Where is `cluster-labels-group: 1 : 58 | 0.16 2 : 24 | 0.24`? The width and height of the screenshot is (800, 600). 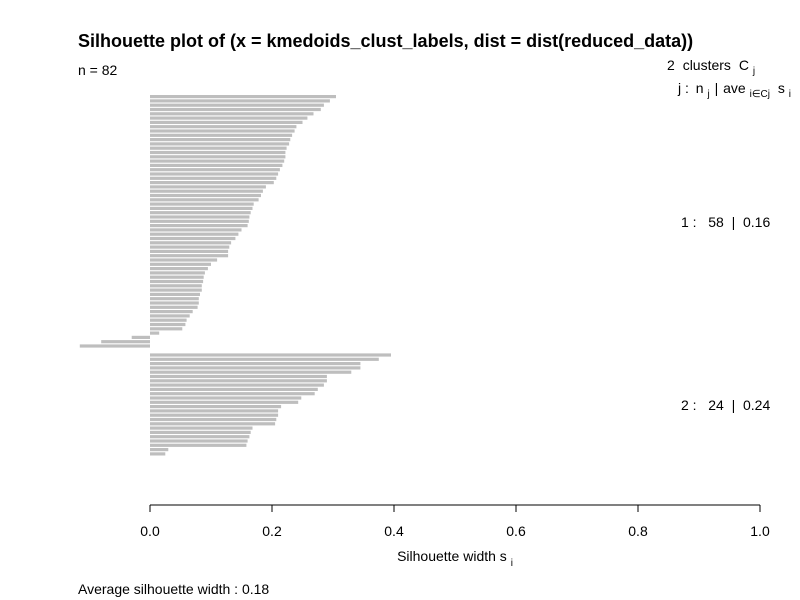 cluster-labels-group: 1 : 58 | 0.16 2 : 24 | 0.24 is located at coordinates (725, 313).